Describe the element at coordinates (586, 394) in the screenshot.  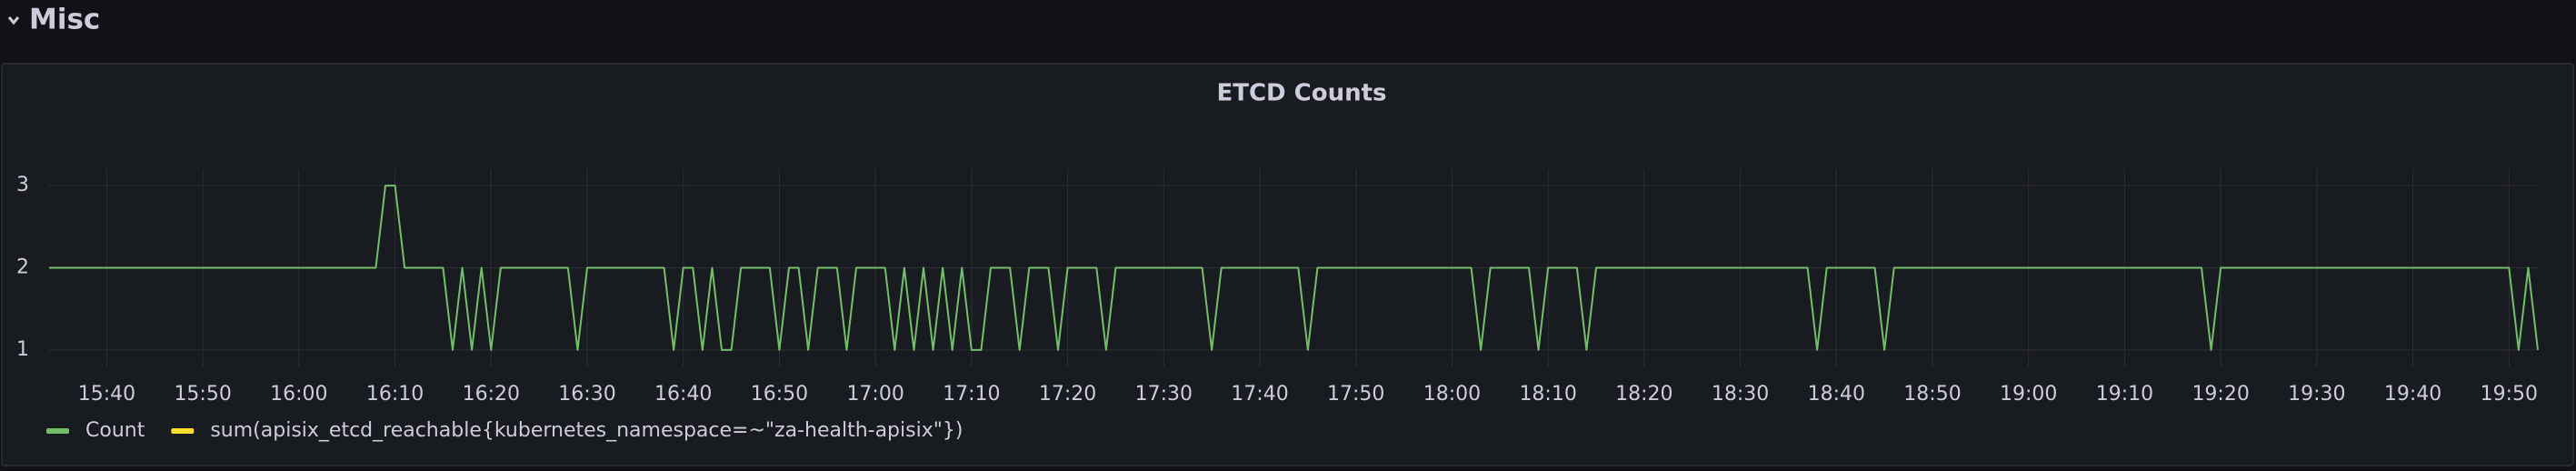
I see `x-tick-label: 16:30` at that location.